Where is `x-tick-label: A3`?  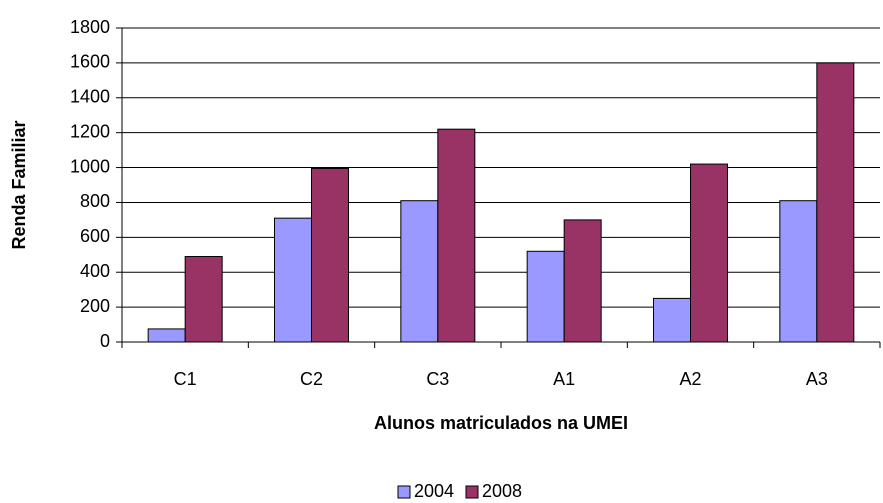
x-tick-label: A3 is located at coordinates (817, 379).